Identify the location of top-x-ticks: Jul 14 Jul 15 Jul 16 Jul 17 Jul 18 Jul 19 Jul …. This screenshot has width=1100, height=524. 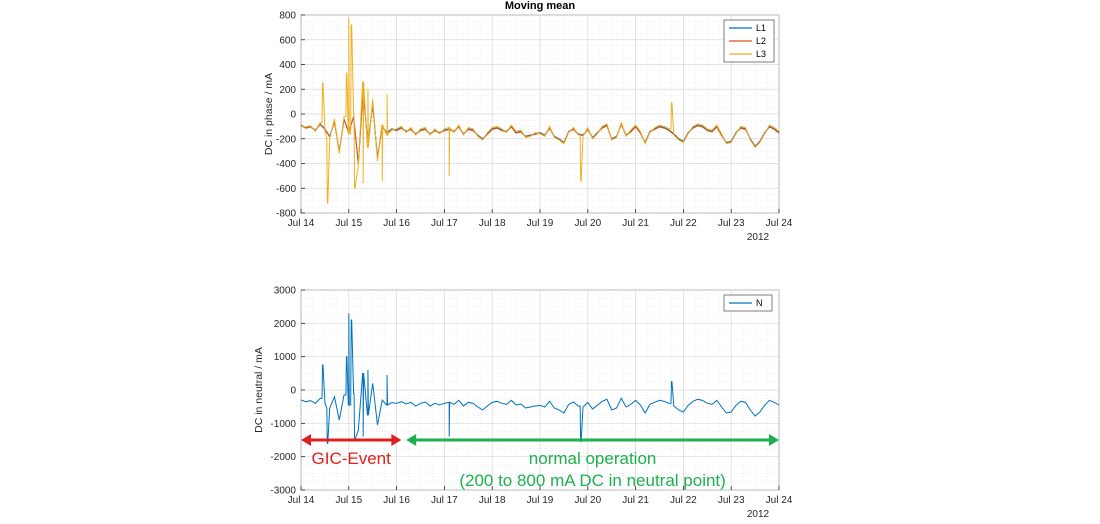
(540, 219).